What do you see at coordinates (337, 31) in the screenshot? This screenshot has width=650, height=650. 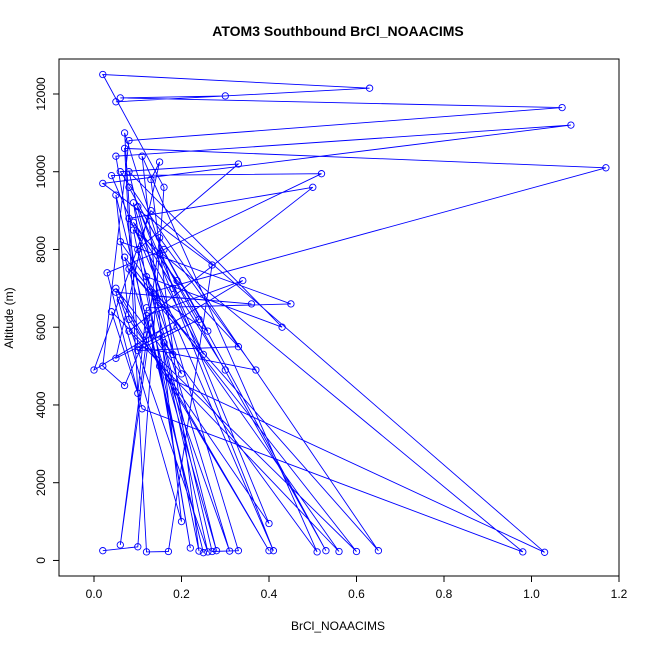 I see `chart-title: ATOM3 Southbound BrCl_NOAACIMS` at bounding box center [337, 31].